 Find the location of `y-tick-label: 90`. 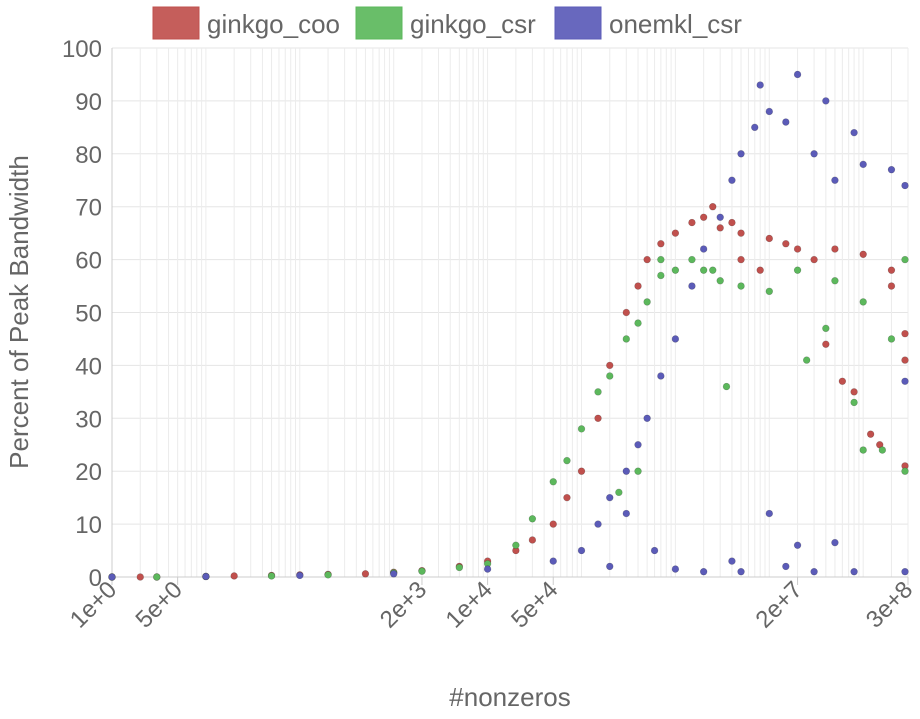

y-tick-label: 90 is located at coordinates (88, 102).